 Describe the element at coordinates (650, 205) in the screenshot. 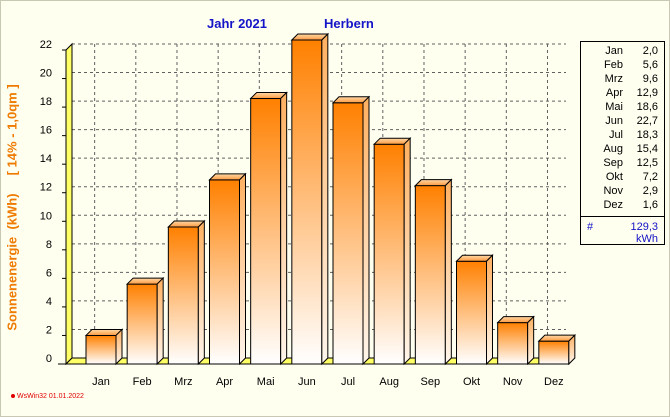

I see `legend-value: 1,6` at that location.